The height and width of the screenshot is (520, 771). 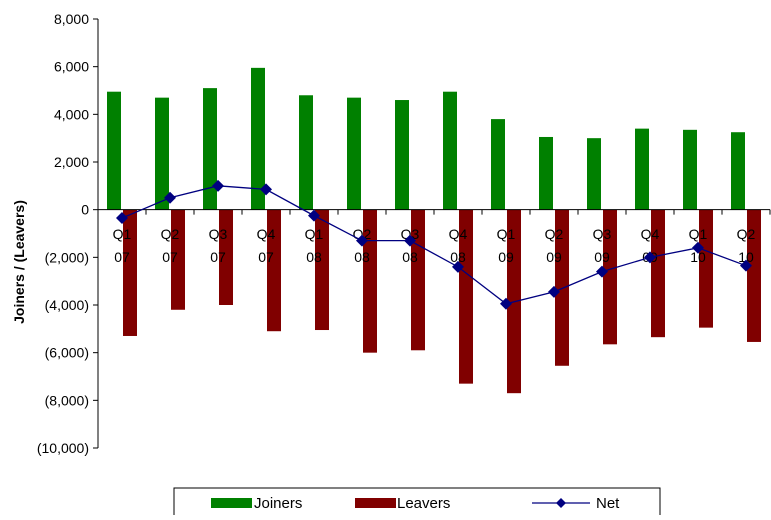 I want to click on y-tick-label: 4,000, so click(x=71, y=114).